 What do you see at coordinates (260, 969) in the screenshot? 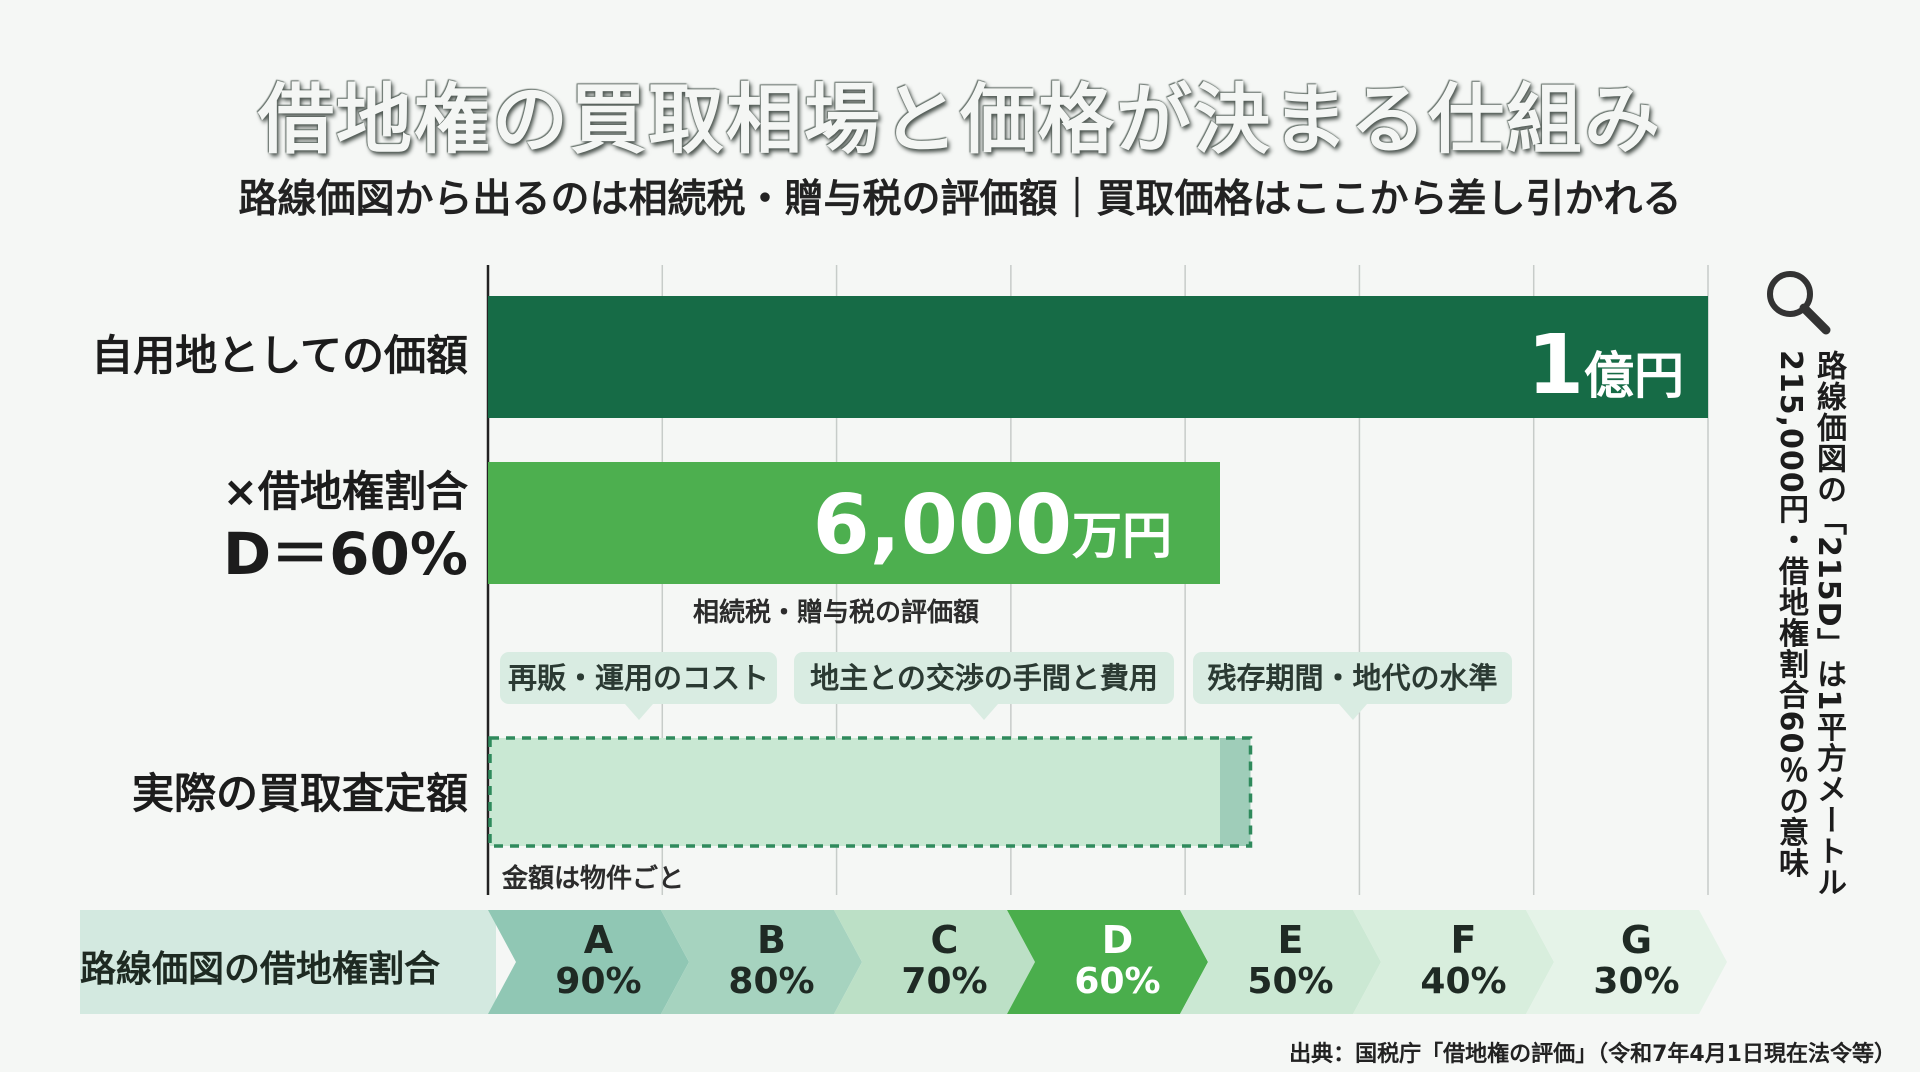
I see `ratio-band-label: 路線価図の借地権割合` at bounding box center [260, 969].